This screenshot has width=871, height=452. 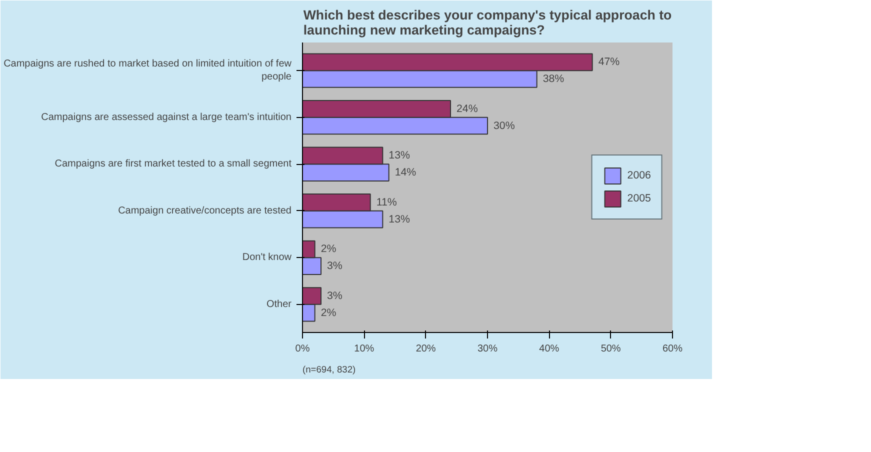 What do you see at coordinates (639, 176) in the screenshot?
I see `legend-label: 2006` at bounding box center [639, 176].